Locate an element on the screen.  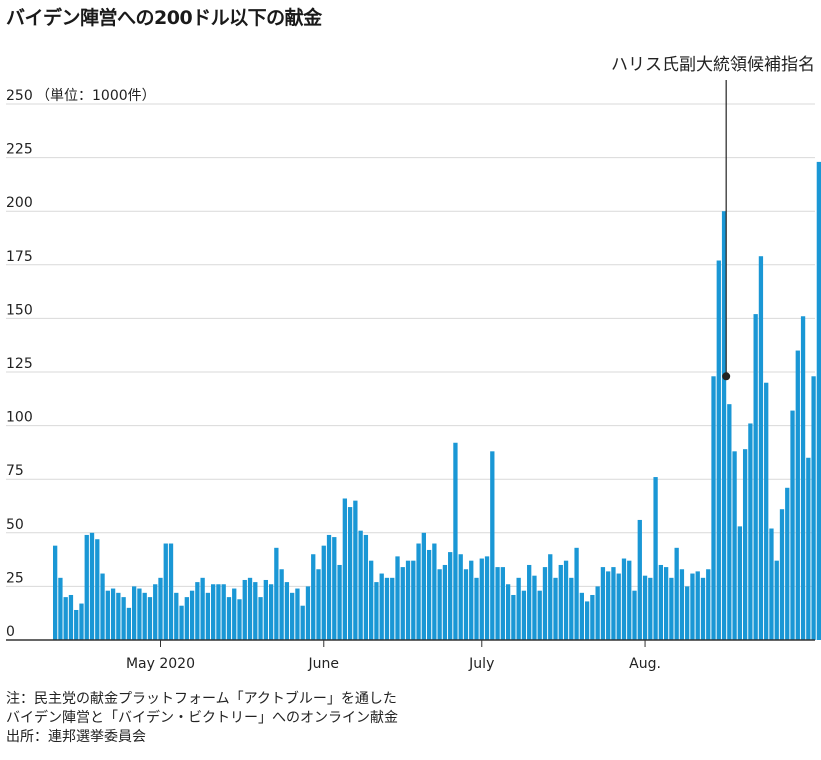
y-tick-label: 225 is located at coordinates (19, 150).